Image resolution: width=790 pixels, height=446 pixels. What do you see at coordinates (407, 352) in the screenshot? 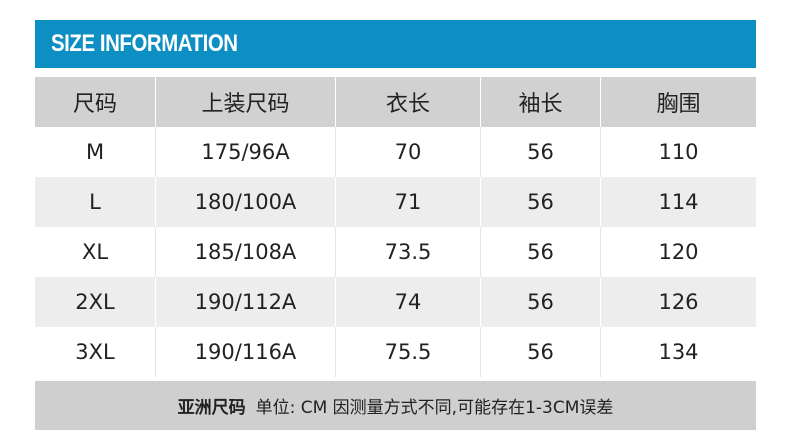
I see `cell-length: 75.5` at bounding box center [407, 352].